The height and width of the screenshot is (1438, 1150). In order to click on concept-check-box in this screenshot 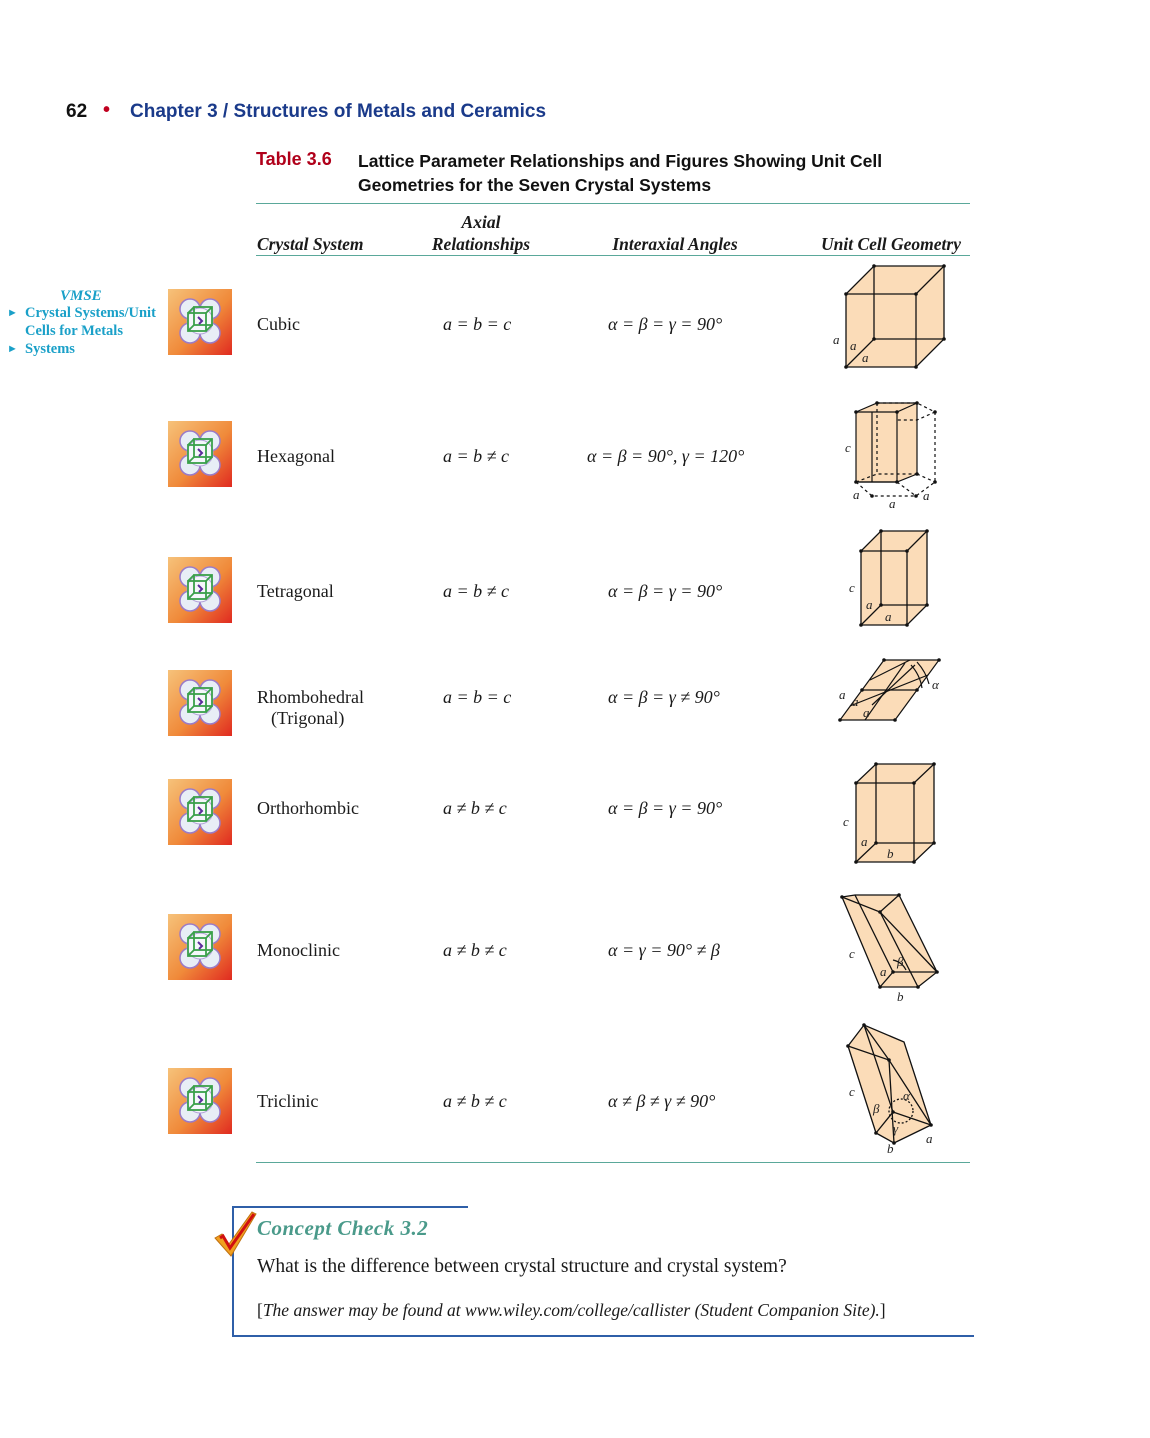, I will do `click(603, 1271)`.